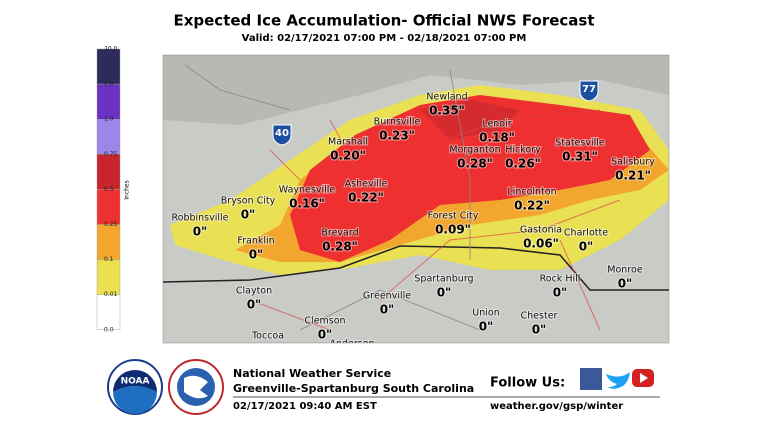 The image size is (768, 425). What do you see at coordinates (633, 162) in the screenshot?
I see `city-name: Salisbury` at bounding box center [633, 162].